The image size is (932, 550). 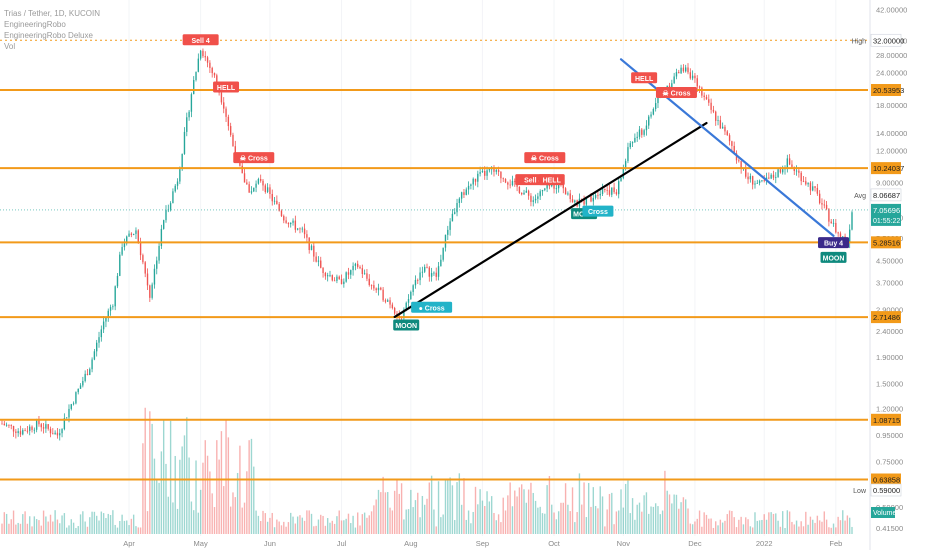 What do you see at coordinates (833, 244) in the screenshot?
I see `signal-label: Buy 4` at bounding box center [833, 244].